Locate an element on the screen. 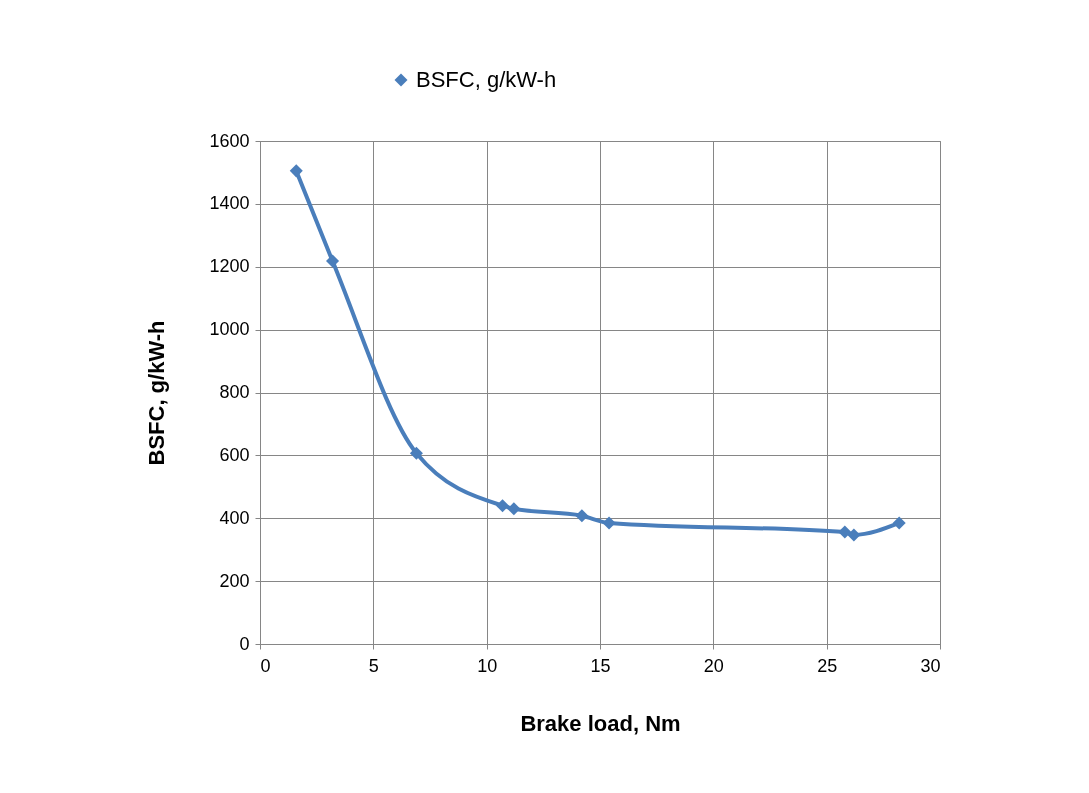 The height and width of the screenshot is (793, 1089). x-tick-label: 0 is located at coordinates (265, 665).